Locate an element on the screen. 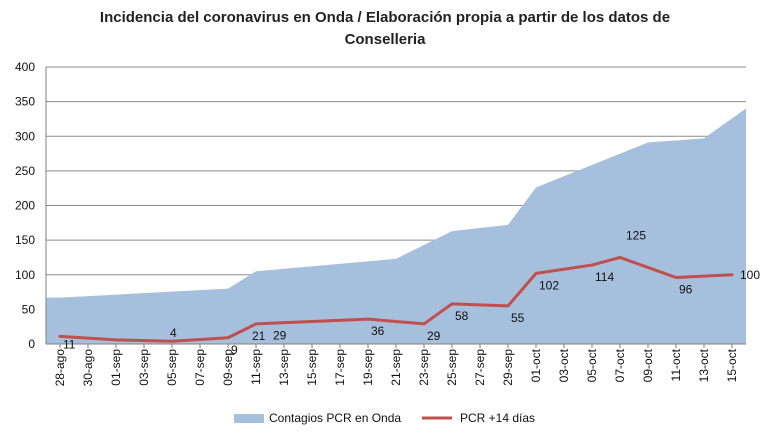  x-tick-label-01-sep: 01-sep is located at coordinates (116, 367).